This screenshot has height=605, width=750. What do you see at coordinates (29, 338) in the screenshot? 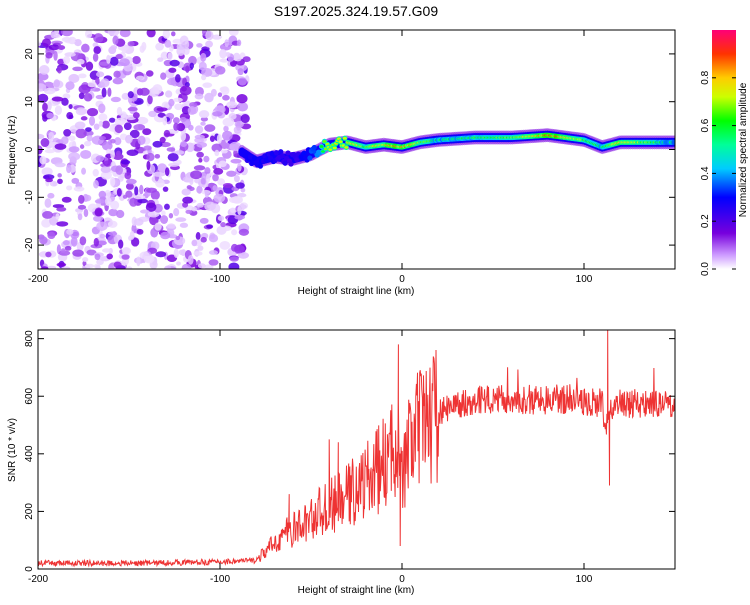
I see `snr-y-tick-label: 800` at bounding box center [29, 338].